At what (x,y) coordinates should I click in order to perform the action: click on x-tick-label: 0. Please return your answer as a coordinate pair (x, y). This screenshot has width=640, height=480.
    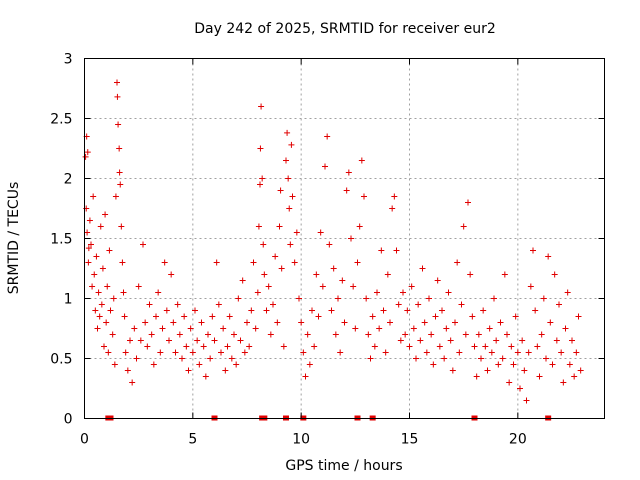
    Looking at the image, I should click on (84, 440).